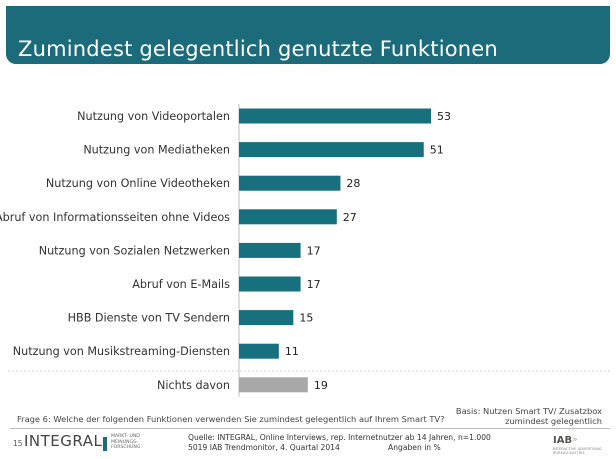 The image size is (616, 459). I want to click on iab-arrows-icon: », so click(575, 440).